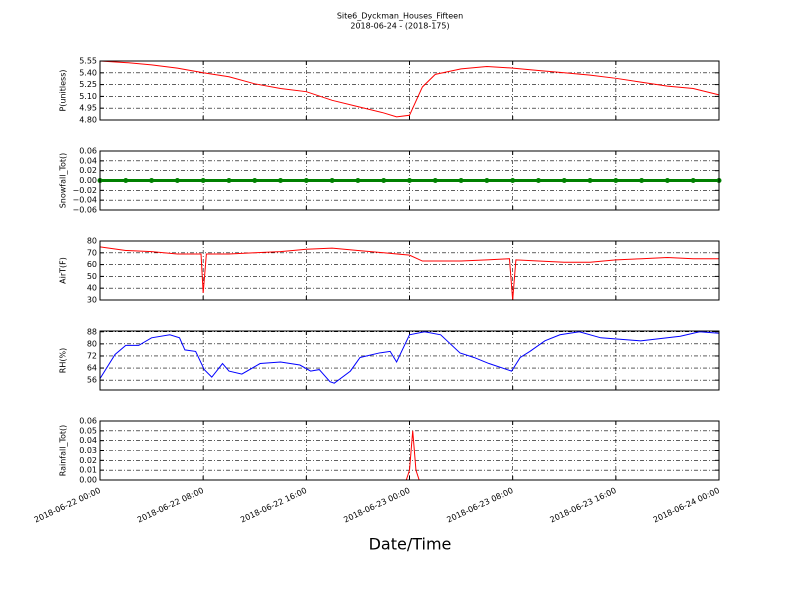 This screenshot has width=800, height=600. What do you see at coordinates (92, 368) in the screenshot?
I see `y-tick-label: 64` at bounding box center [92, 368].